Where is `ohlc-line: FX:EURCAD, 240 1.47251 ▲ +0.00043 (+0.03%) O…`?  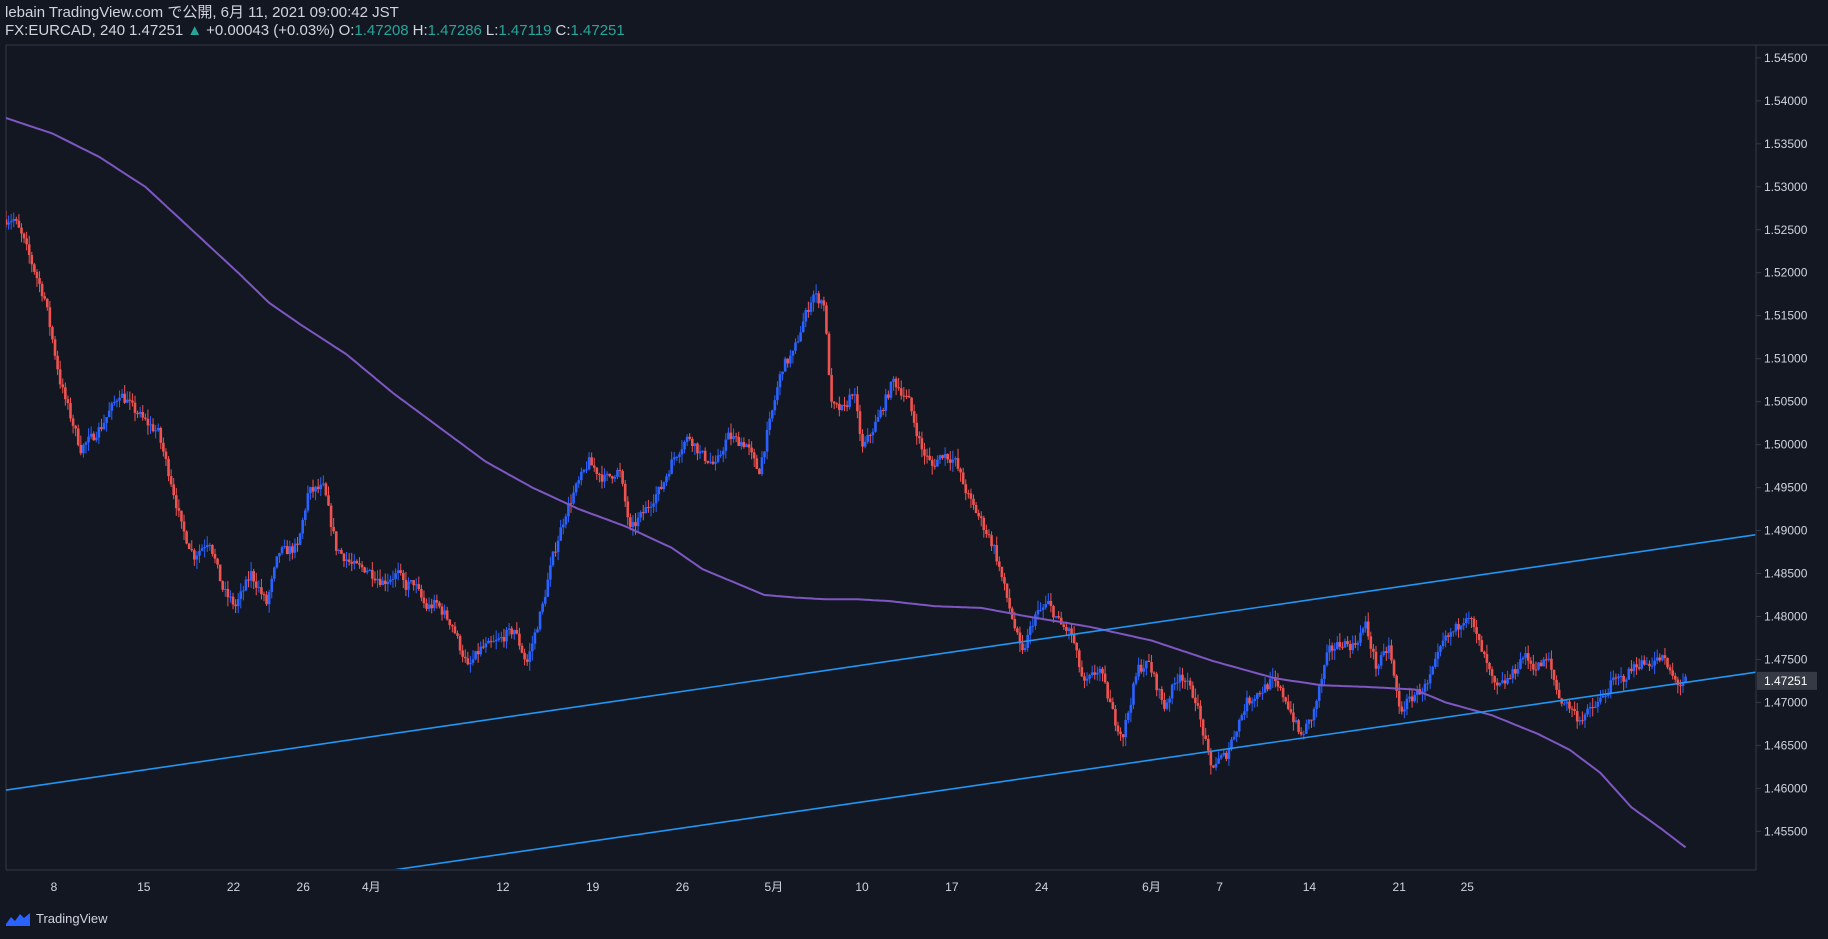
ohlc-line: FX:EURCAD, 240 1.47251 ▲ +0.00043 (+0.03%) O… is located at coordinates (317, 31).